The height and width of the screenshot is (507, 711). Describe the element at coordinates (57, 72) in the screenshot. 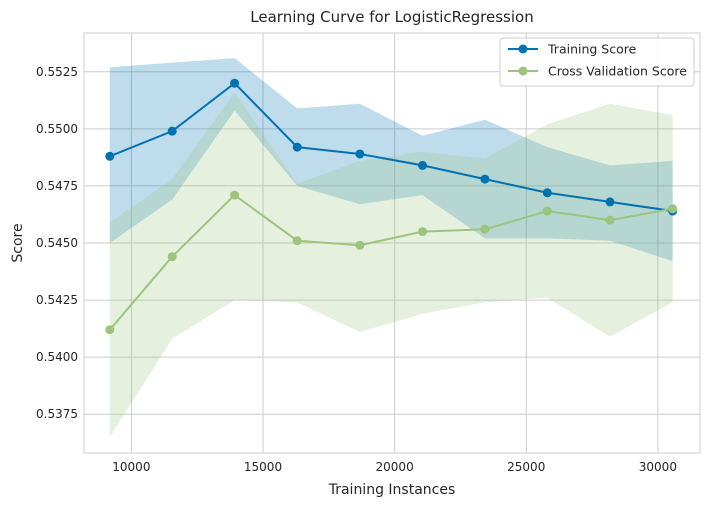

I see `y-tick-label: 0.5525` at that location.